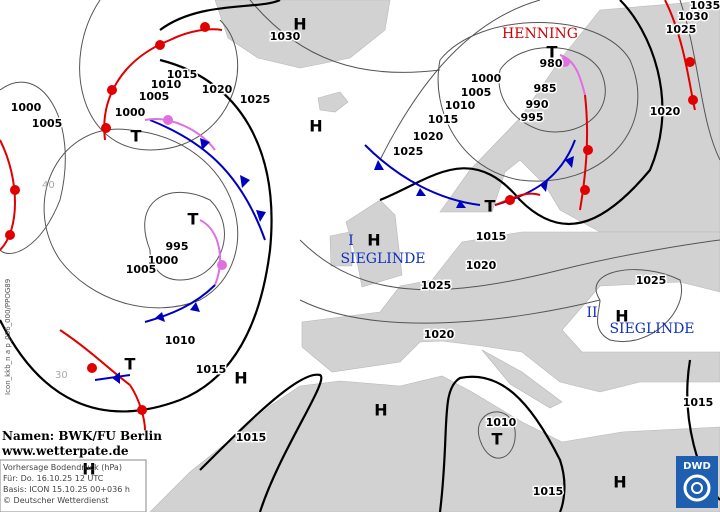 The height and width of the screenshot is (512, 720). Describe the element at coordinates (53, 478) in the screenshot. I see `legend-valid: Für: Do. 16.10.25 12 UTC` at that location.